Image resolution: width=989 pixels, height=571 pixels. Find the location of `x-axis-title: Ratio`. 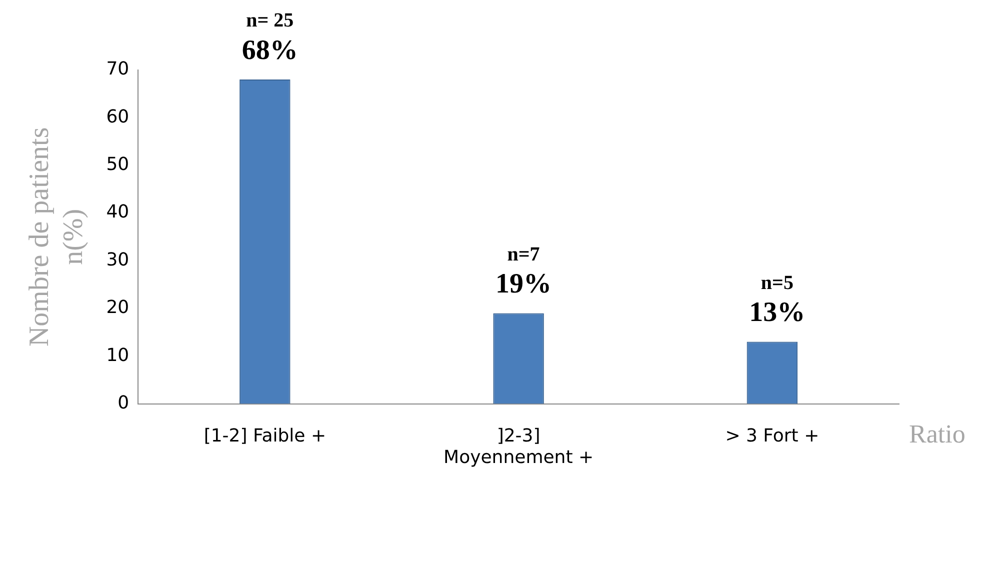

x-axis-title: Ratio is located at coordinates (937, 434).